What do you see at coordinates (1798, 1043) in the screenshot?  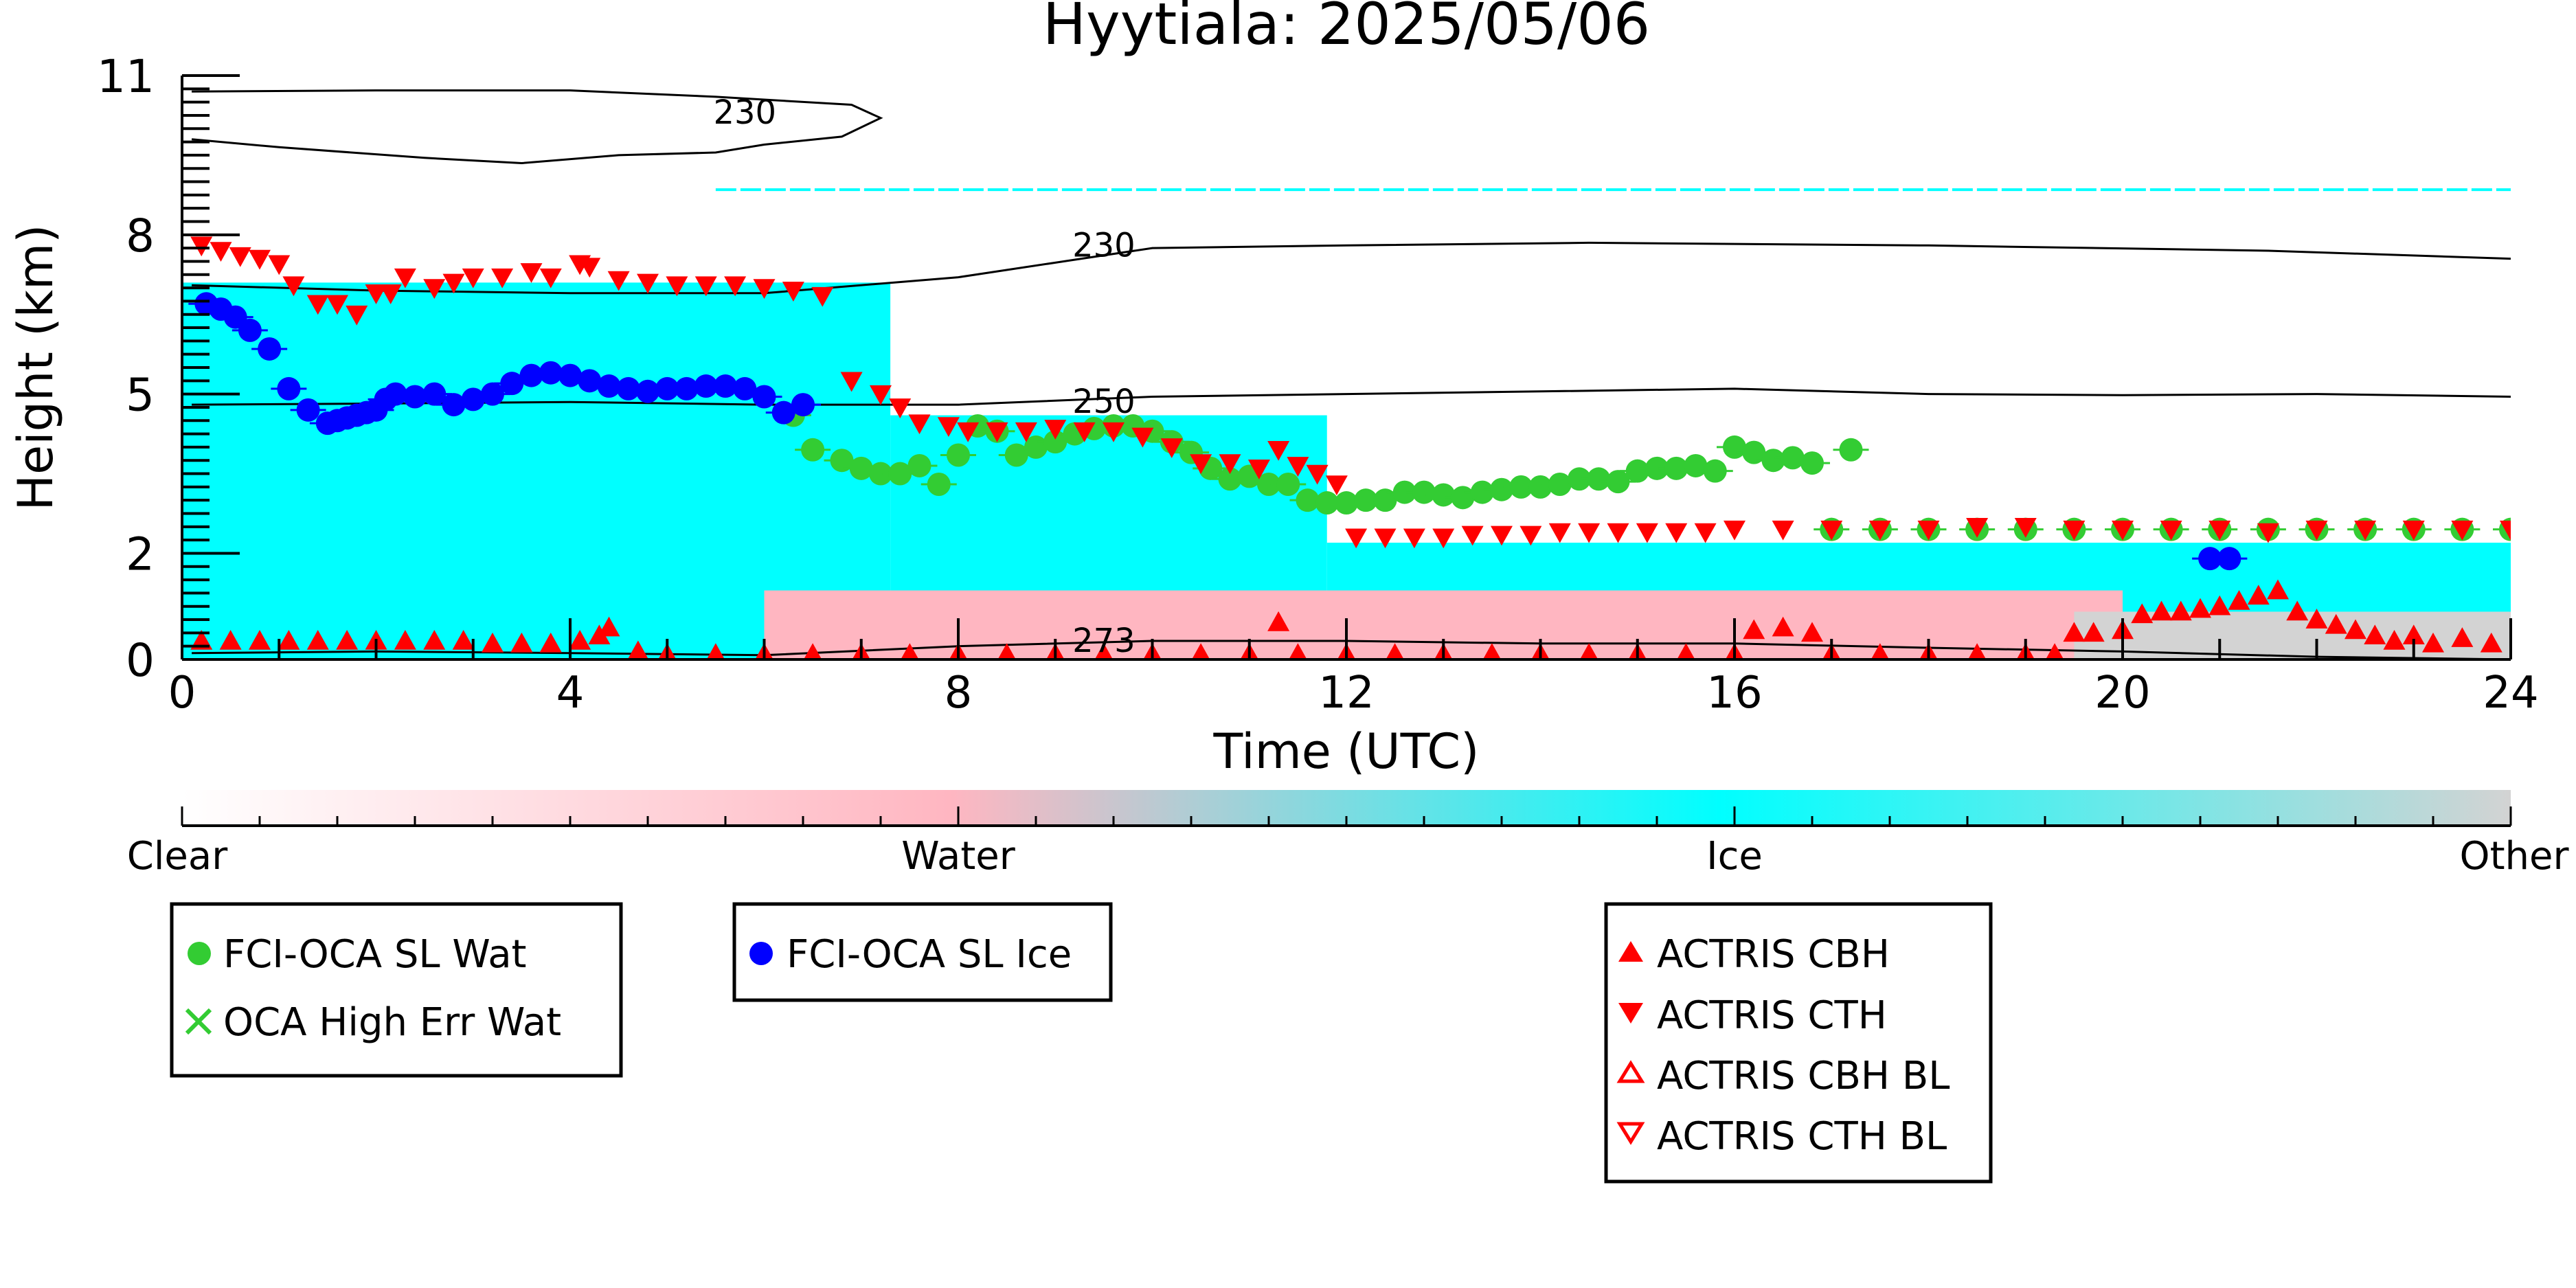 I see `legend-actris-box` at bounding box center [1798, 1043].